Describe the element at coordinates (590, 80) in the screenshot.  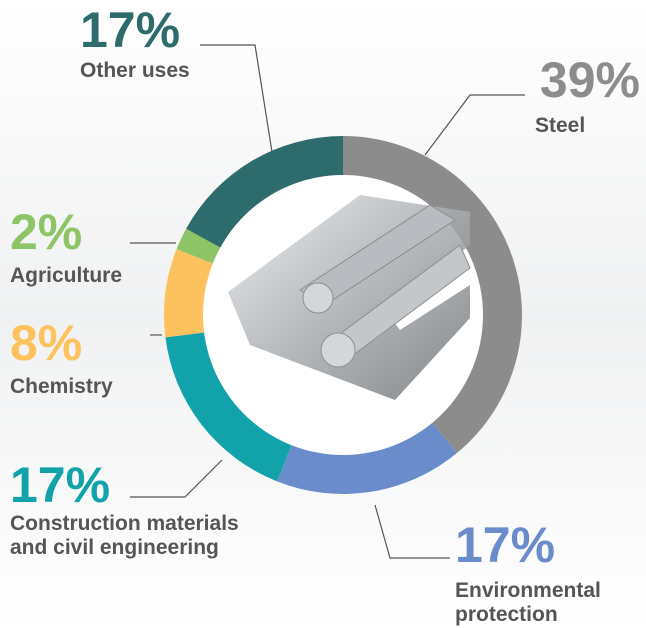
I see `value-label: 39%` at that location.